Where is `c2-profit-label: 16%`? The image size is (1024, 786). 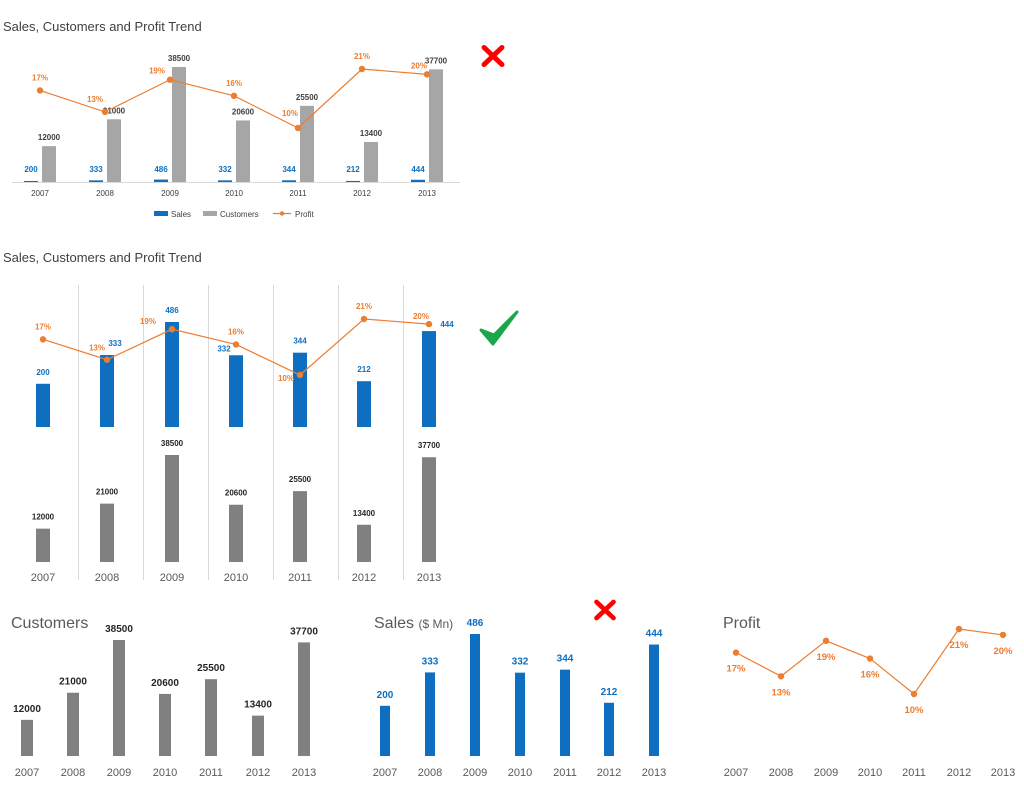
c2-profit-label: 16% is located at coordinates (236, 331).